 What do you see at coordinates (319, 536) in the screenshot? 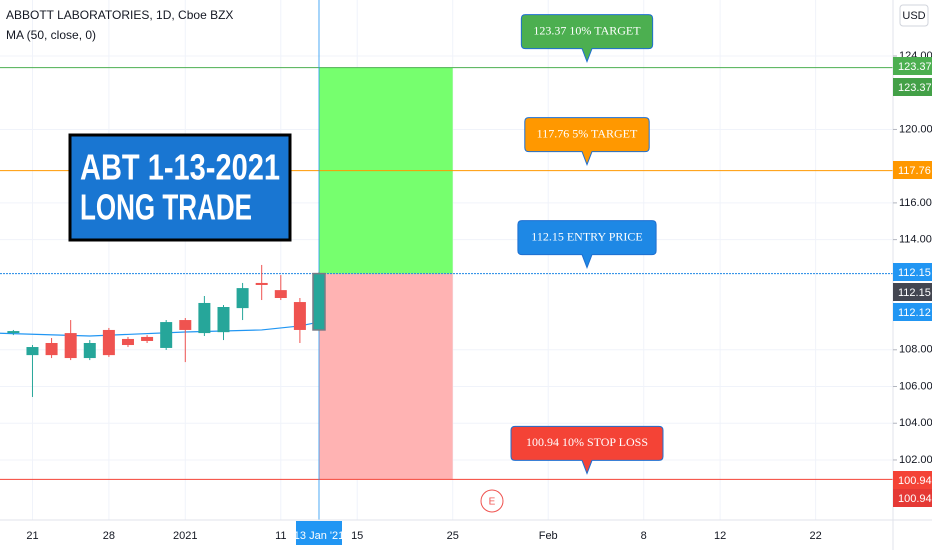
I see `crosshair-label: 13 Jan '21` at bounding box center [319, 536].